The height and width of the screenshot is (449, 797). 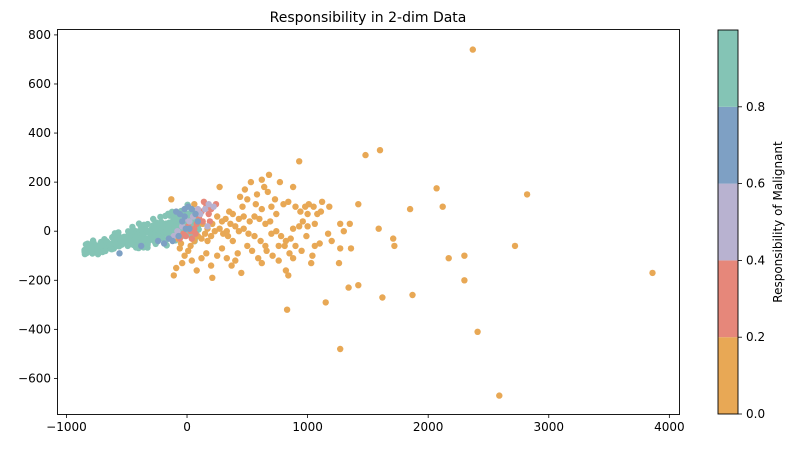 I want to click on y-tick-label: 800, so click(x=39, y=35).